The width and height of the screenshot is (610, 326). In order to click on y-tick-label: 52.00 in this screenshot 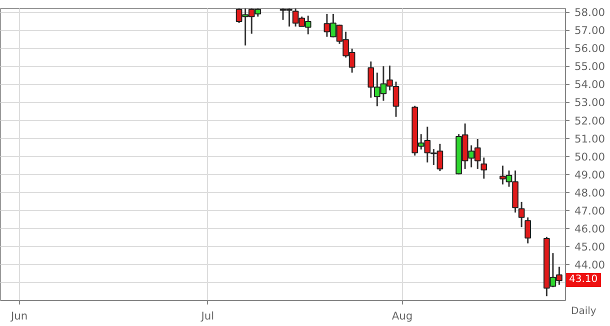, I will do `click(590, 121)`.